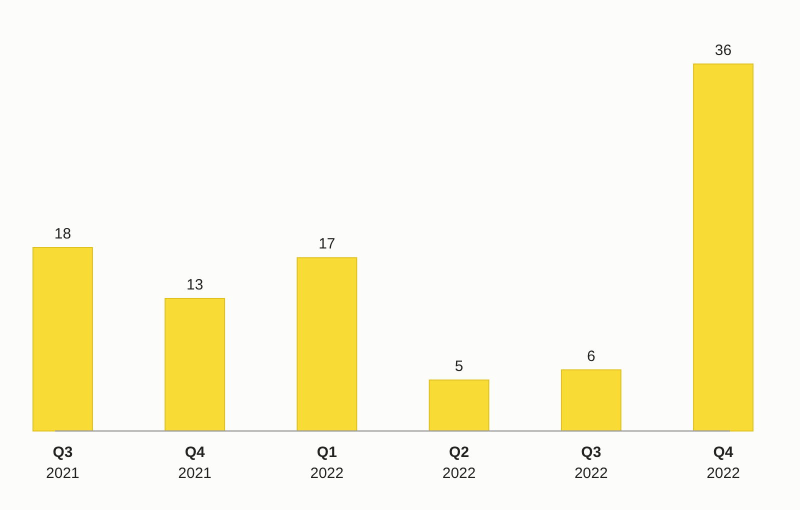 This screenshot has height=510, width=800. Describe the element at coordinates (195, 285) in the screenshot. I see `data-label: 13` at that location.